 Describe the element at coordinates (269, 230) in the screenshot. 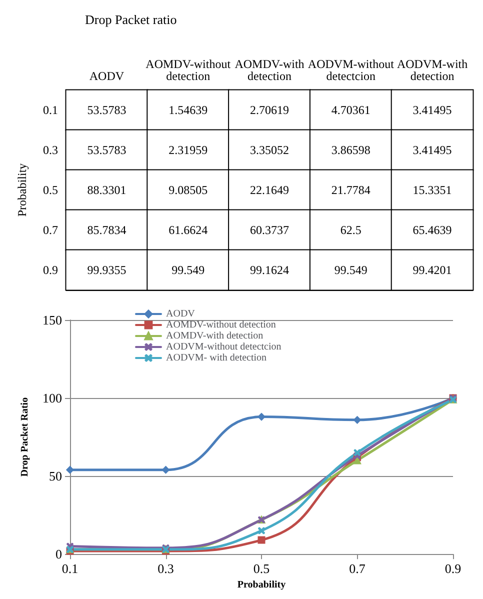

I see `data-label: 60.3737` at that location.